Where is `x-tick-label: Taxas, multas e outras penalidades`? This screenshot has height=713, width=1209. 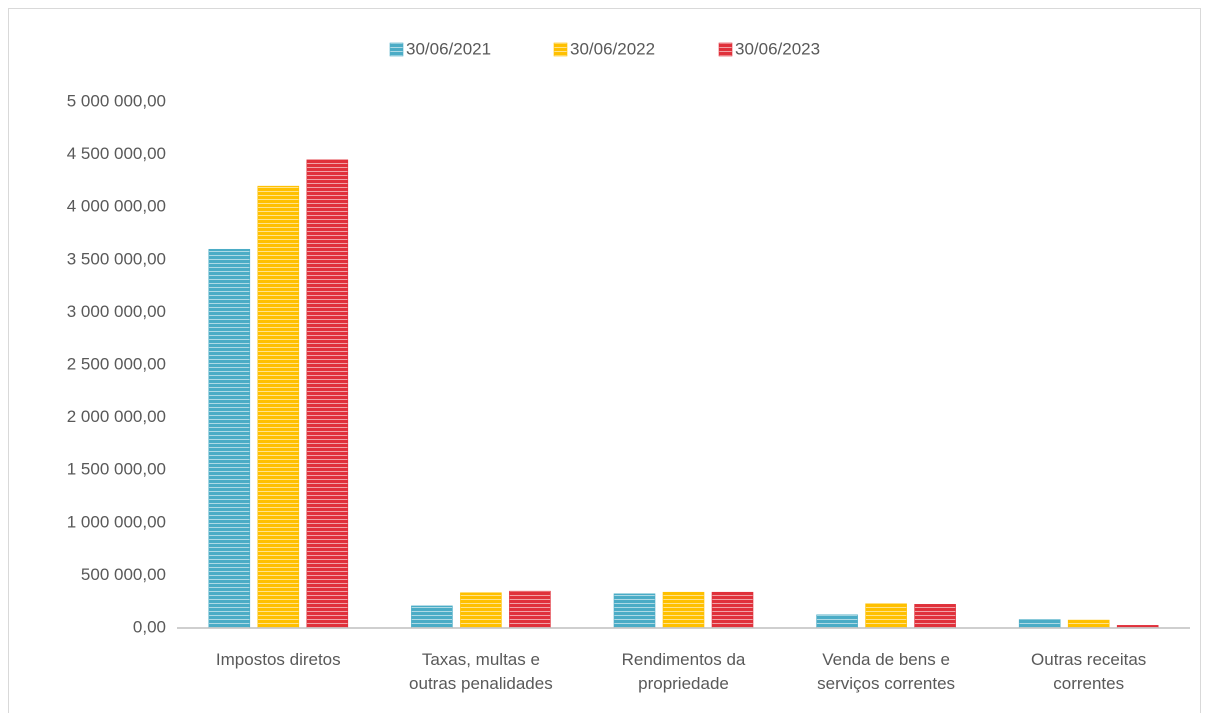
x-tick-label: Taxas, multas e outras penalidades is located at coordinates (481, 671).